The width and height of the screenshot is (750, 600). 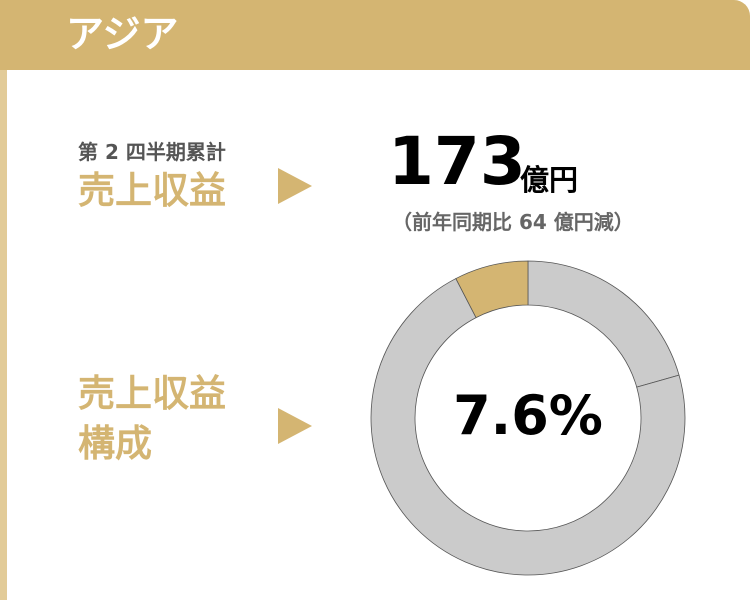 What do you see at coordinates (115, 443) in the screenshot?
I see `composition-label-line2: 構成` at bounding box center [115, 443].